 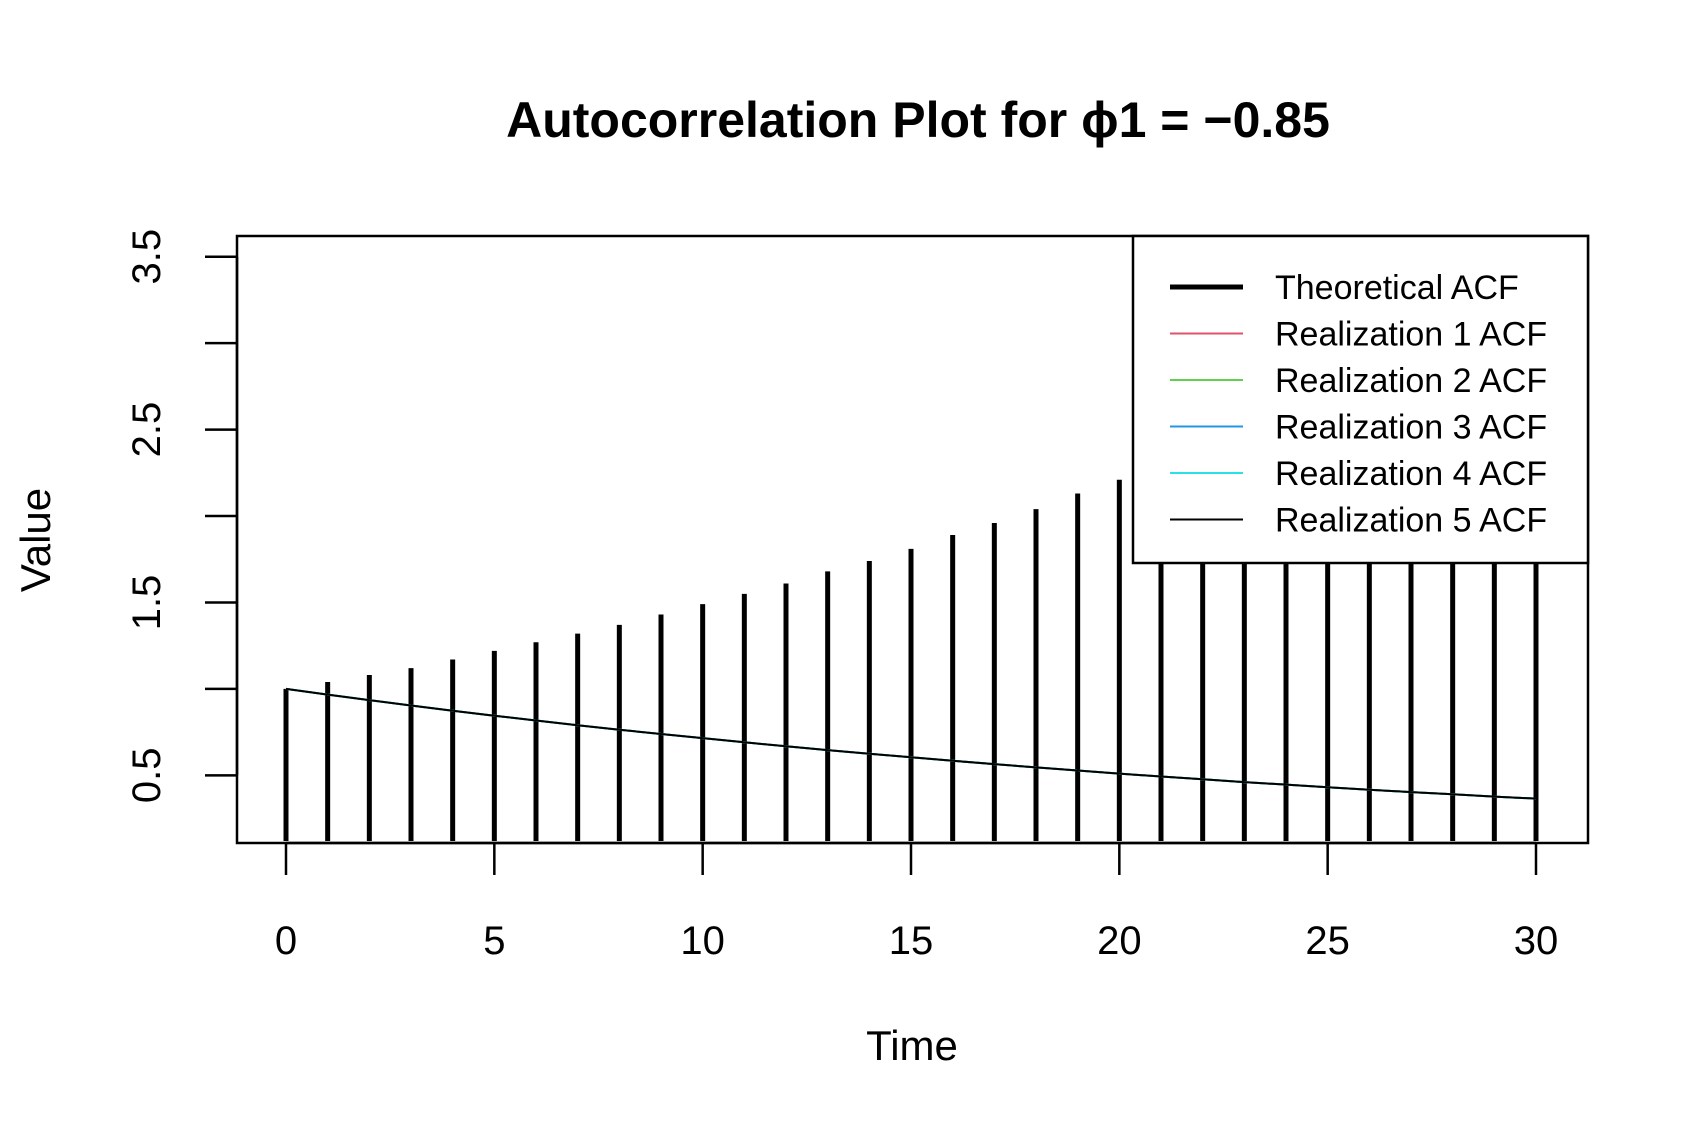 I want to click on y-tick-label-3.5: 3.5, so click(x=147, y=257).